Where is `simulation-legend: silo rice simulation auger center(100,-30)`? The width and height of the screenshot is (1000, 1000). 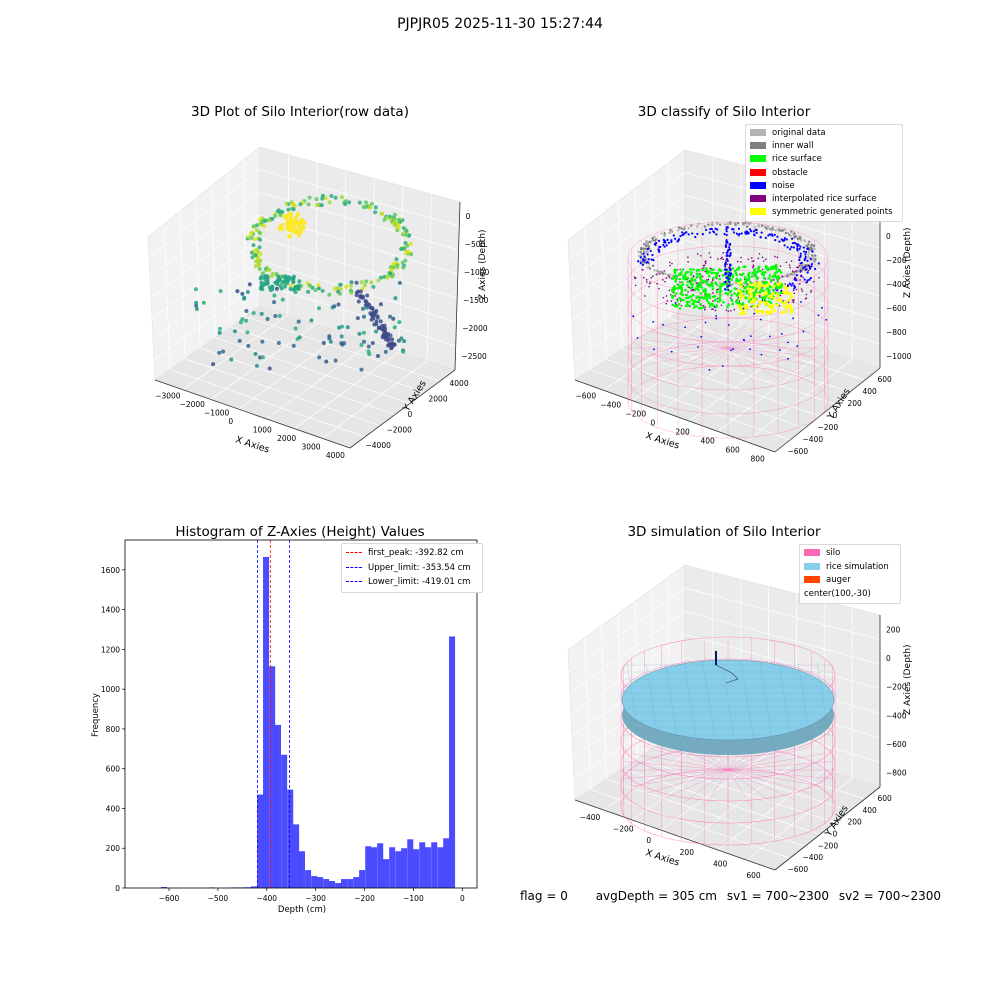 simulation-legend: silo rice simulation auger center(100,-30) is located at coordinates (850, 574).